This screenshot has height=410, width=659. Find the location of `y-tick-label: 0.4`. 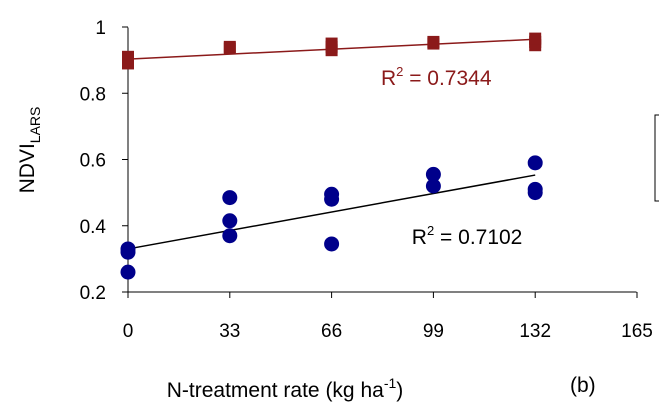

y-tick-label: 0.4 is located at coordinates (93, 227).